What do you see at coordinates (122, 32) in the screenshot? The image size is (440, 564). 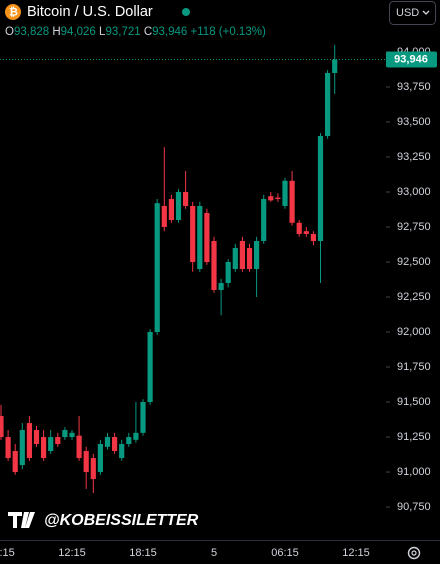 I see `ohlc-value: 93,721` at bounding box center [122, 32].